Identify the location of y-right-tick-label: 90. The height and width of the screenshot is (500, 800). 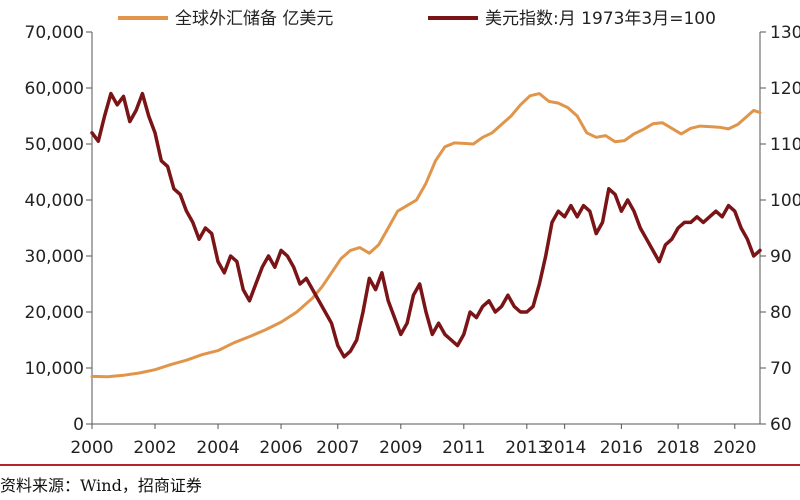
(781, 257).